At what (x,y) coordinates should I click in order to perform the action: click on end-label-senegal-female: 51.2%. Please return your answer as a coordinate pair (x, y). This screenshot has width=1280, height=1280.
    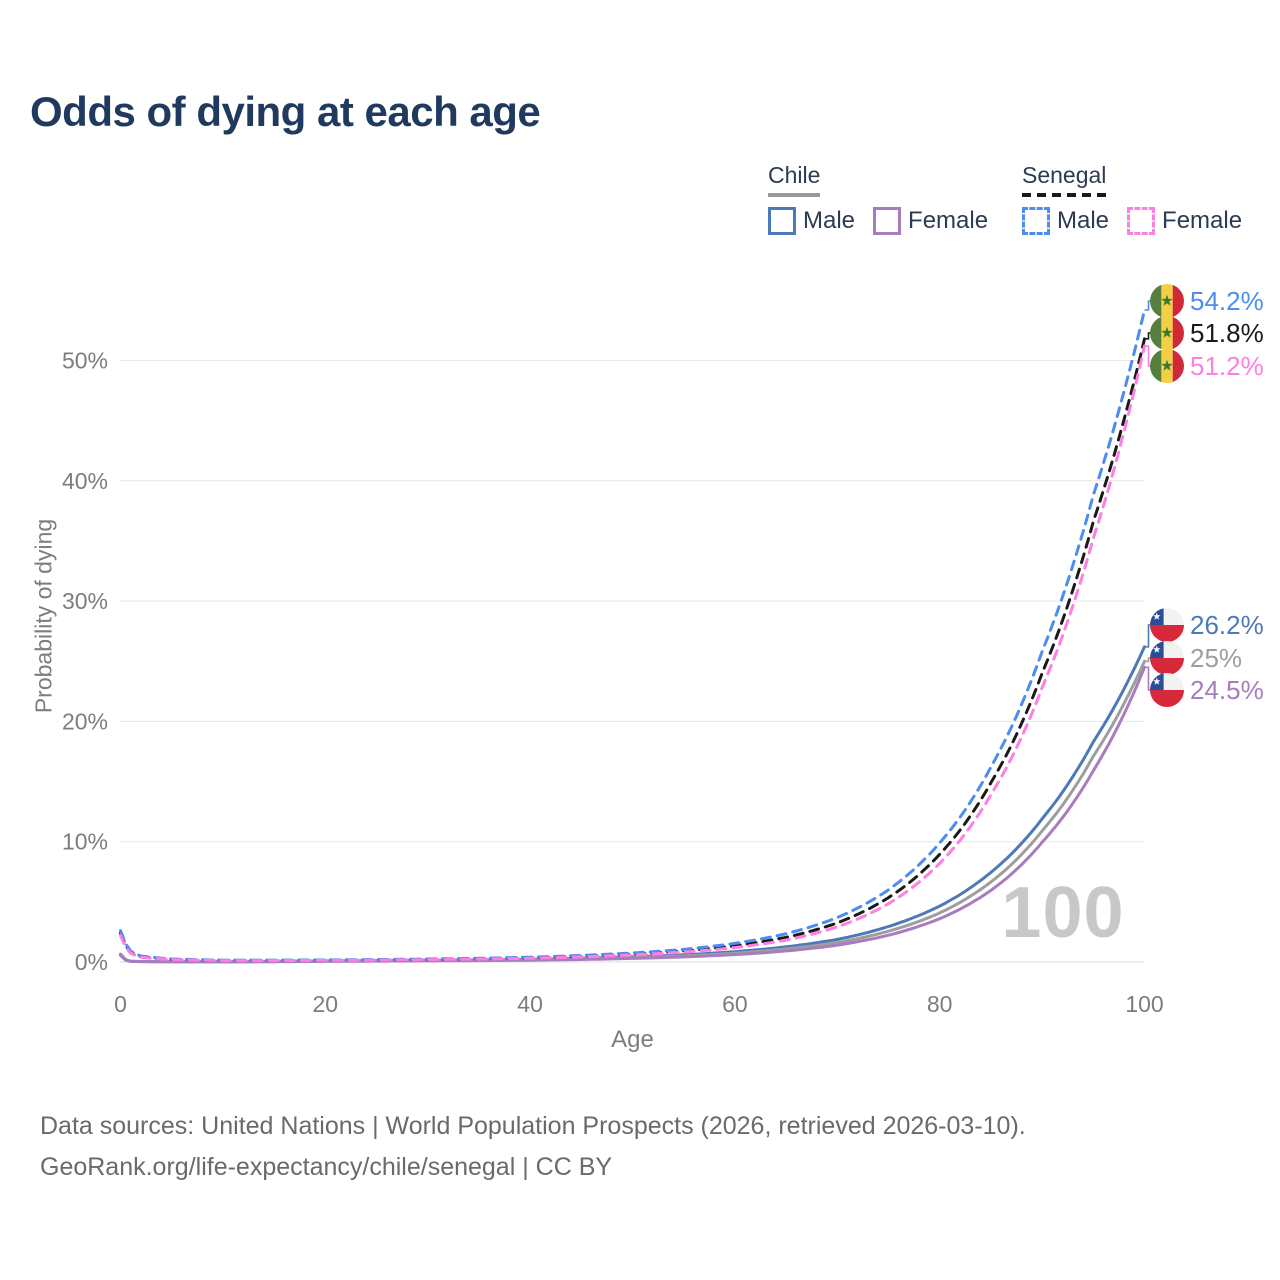
    Looking at the image, I should click on (1207, 366).